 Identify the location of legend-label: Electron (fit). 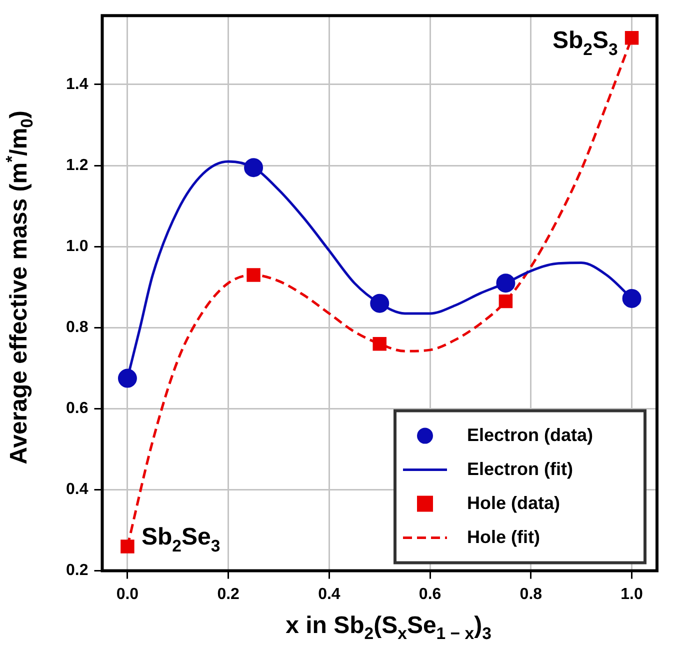
(520, 468).